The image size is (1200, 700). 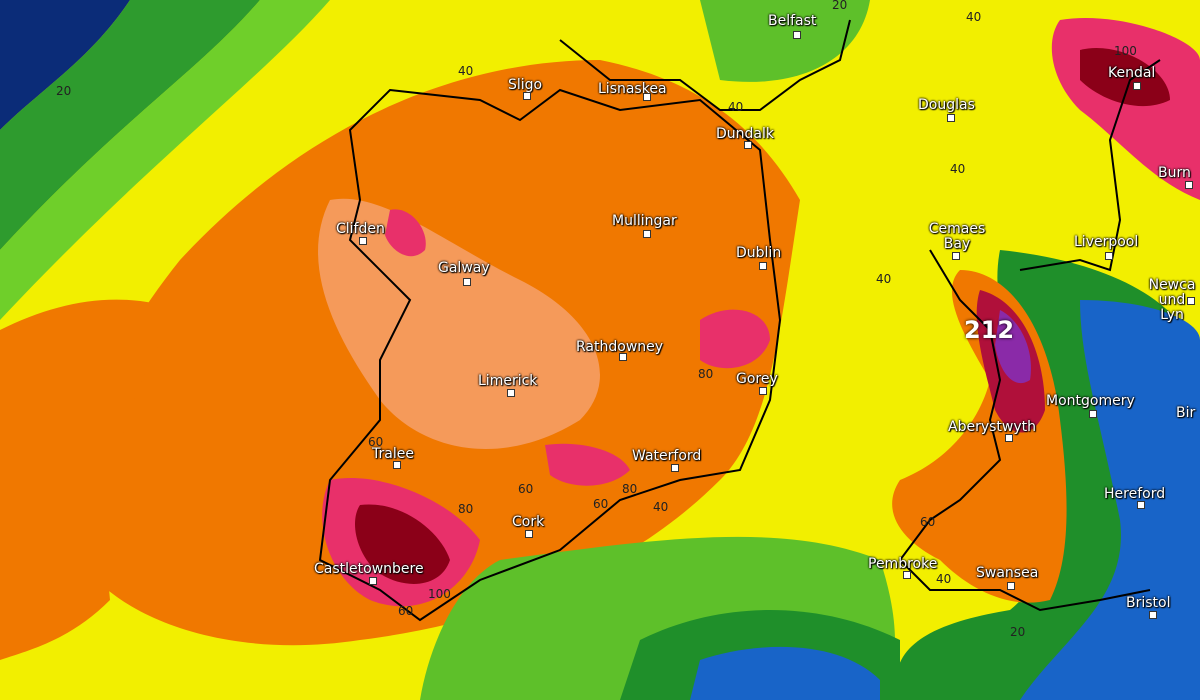 I want to click on place-label: Douglas, so click(x=946, y=105).